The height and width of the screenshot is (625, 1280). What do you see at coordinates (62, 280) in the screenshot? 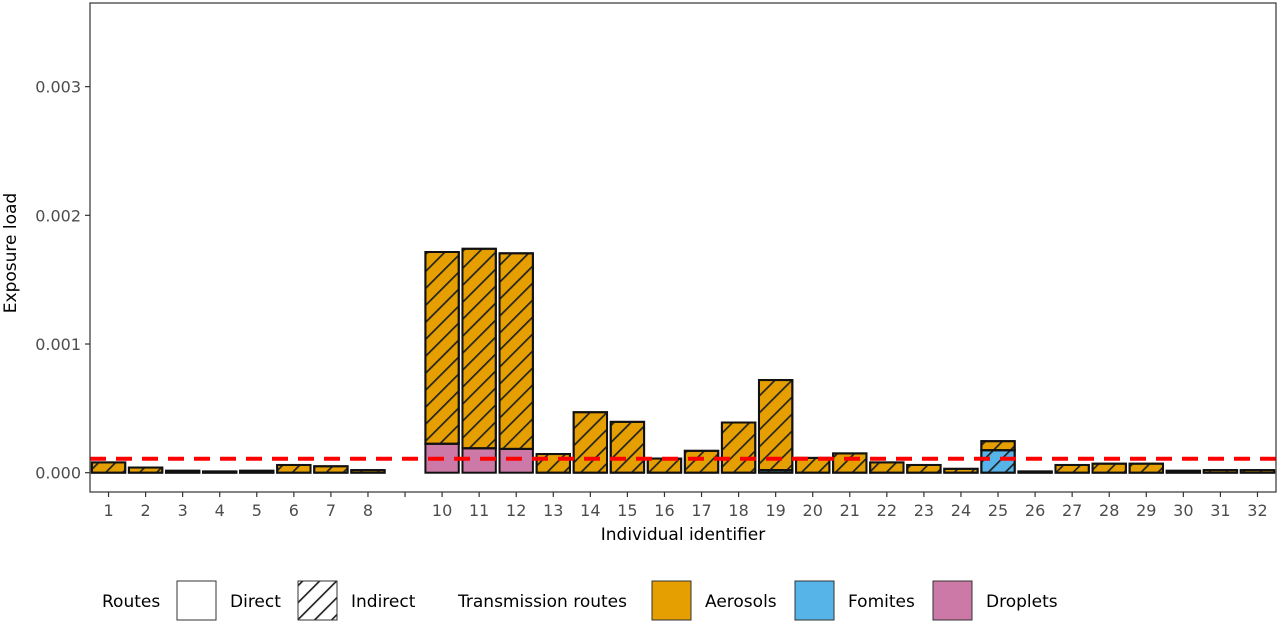
I see `y-axis: 0.000 0.001 0.002 0.003` at bounding box center [62, 280].